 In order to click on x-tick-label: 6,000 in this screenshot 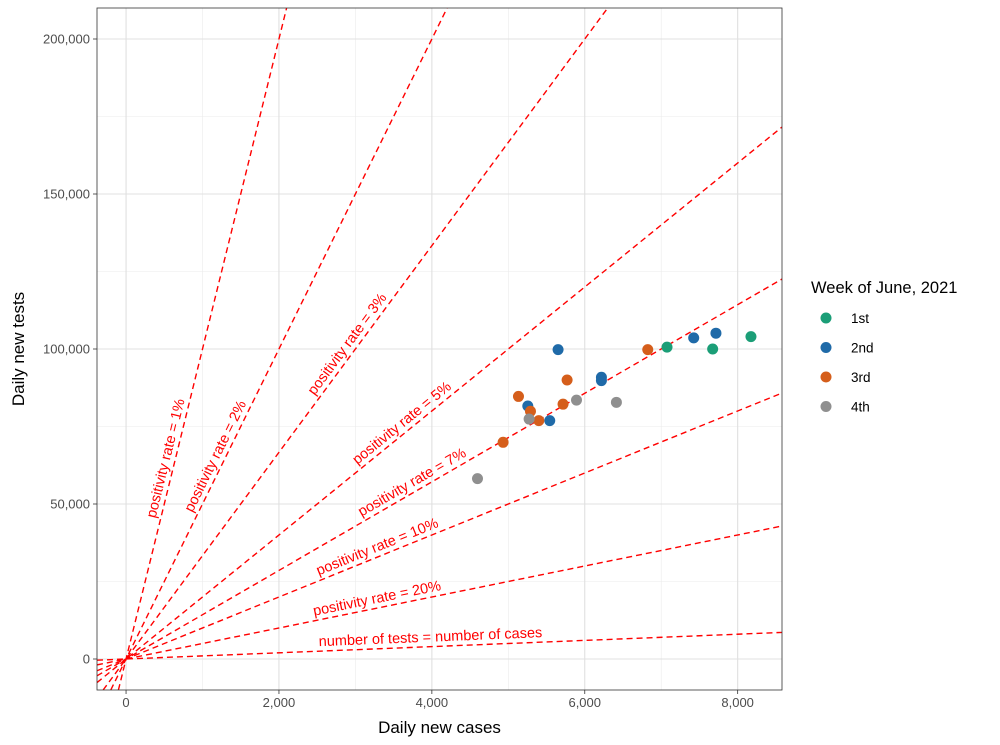, I will do `click(584, 702)`.